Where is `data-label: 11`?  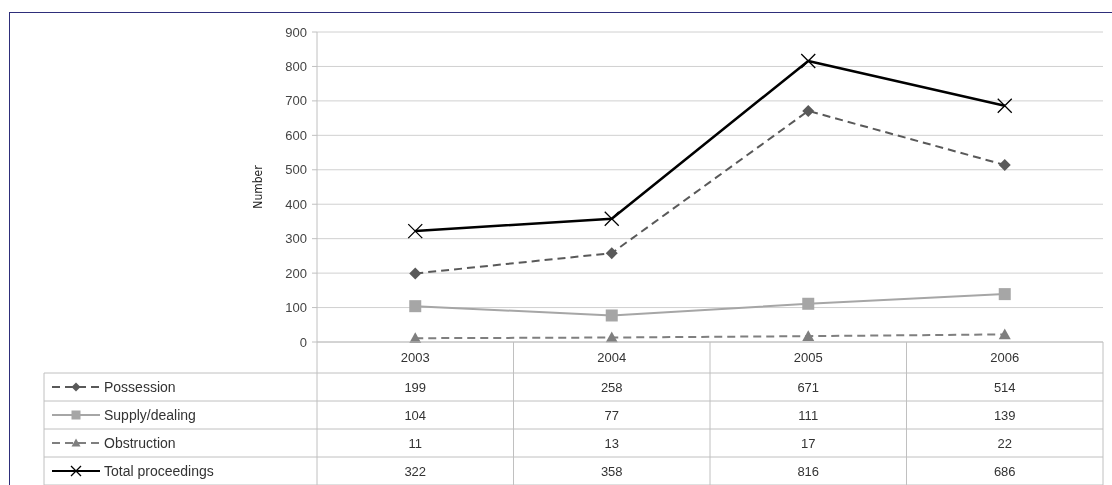
data-label: 11 is located at coordinates (415, 443).